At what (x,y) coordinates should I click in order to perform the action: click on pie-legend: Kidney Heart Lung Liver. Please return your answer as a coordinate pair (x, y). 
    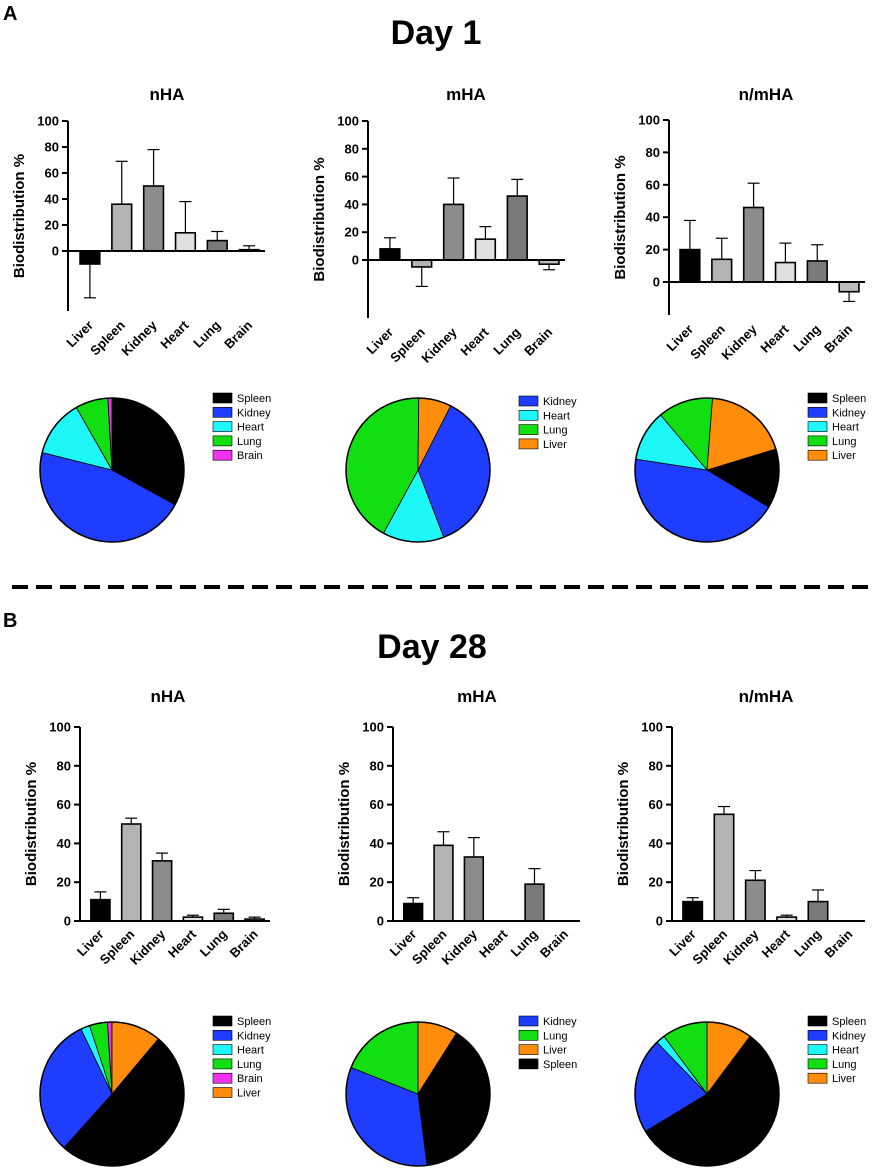
    Looking at the image, I should click on (547, 423).